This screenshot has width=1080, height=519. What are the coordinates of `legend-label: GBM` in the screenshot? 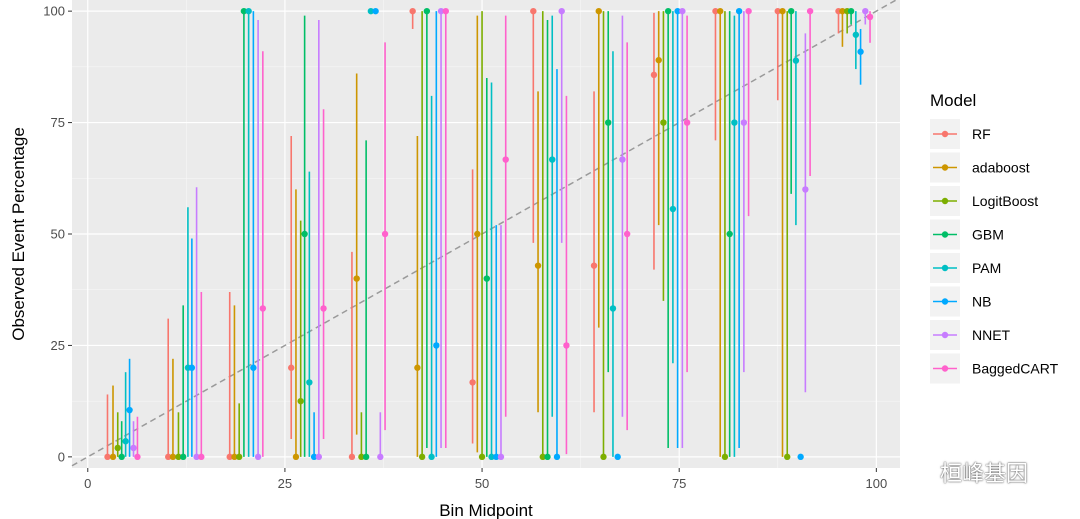 It's located at (988, 235).